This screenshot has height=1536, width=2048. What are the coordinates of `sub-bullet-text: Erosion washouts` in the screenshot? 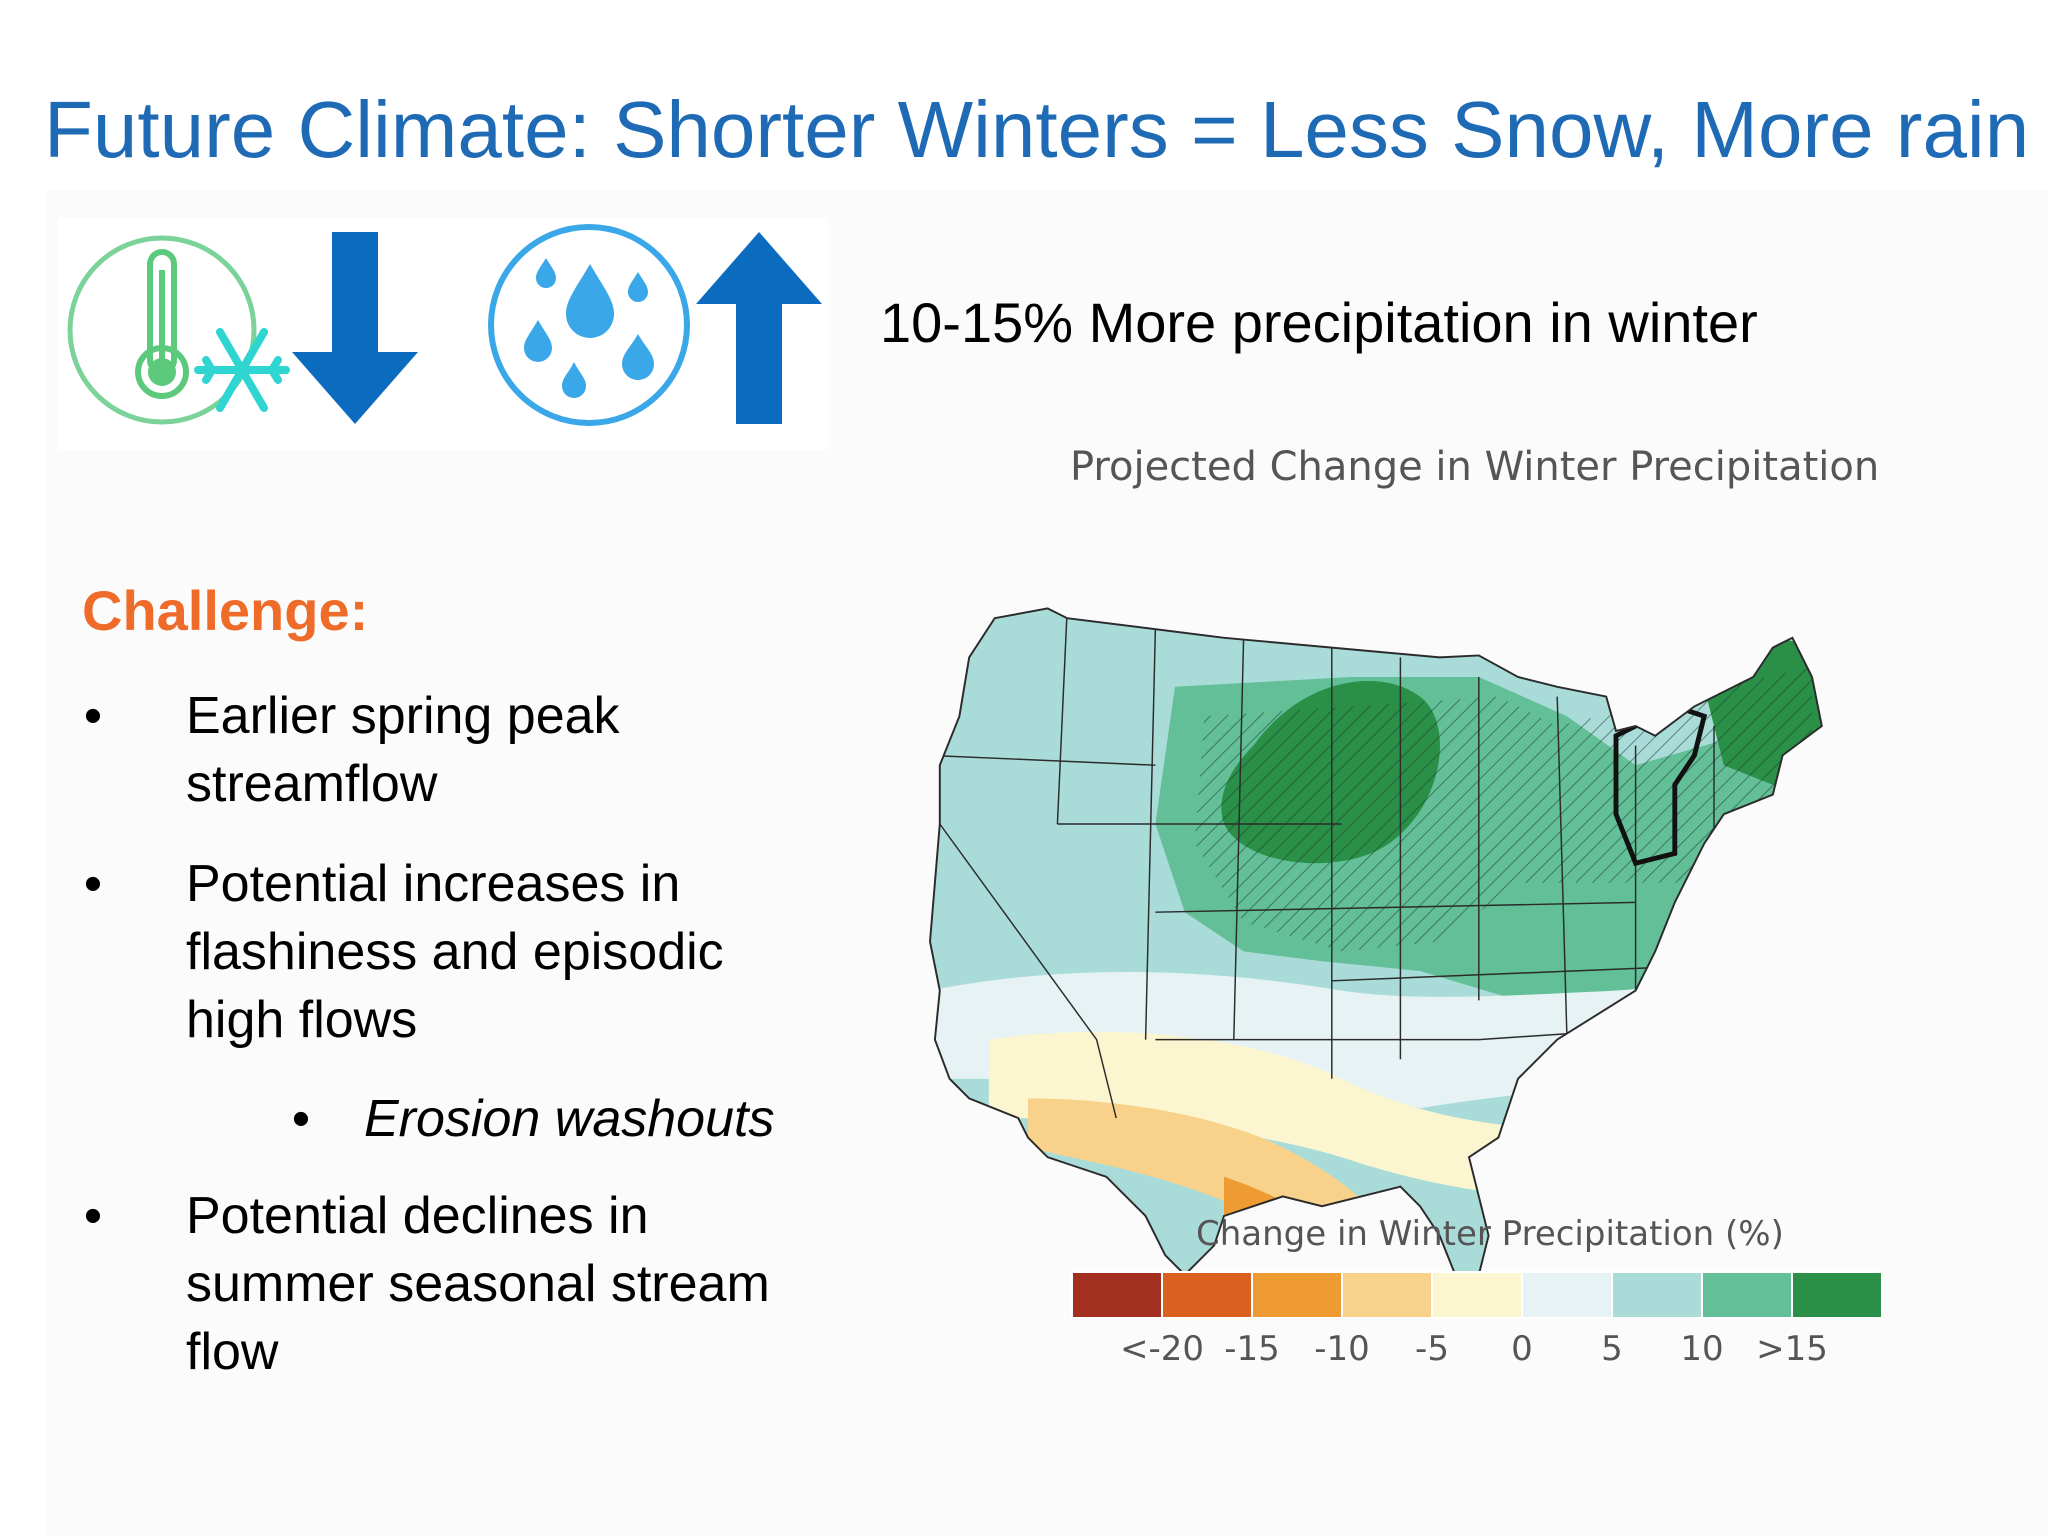 It's located at (569, 1119).